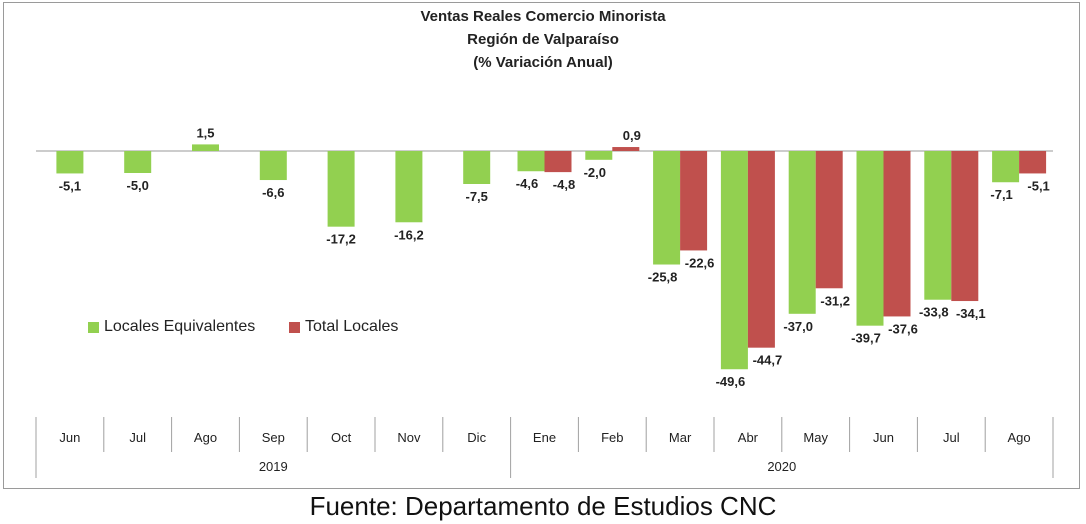 The width and height of the screenshot is (1086, 524). What do you see at coordinates (612, 437) in the screenshot?
I see `x-tick-label: Feb` at bounding box center [612, 437].